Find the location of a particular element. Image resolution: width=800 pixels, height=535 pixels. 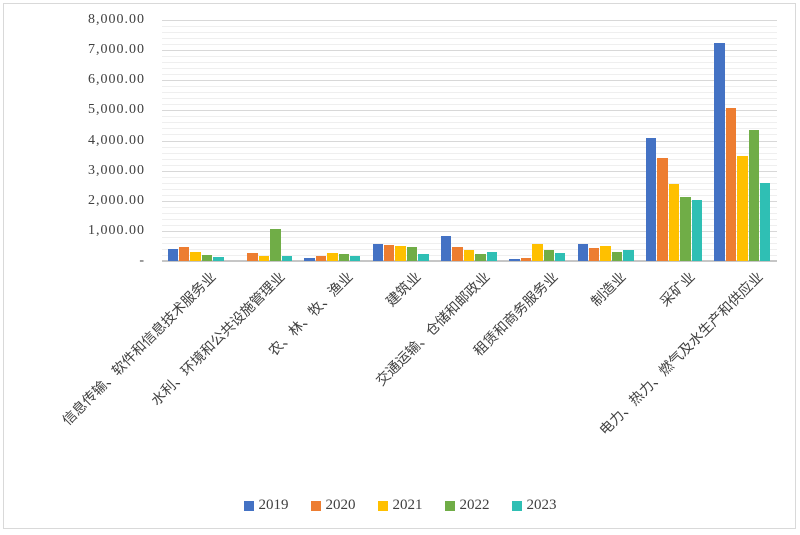

bar-2020-cat1 is located at coordinates (184, 253).